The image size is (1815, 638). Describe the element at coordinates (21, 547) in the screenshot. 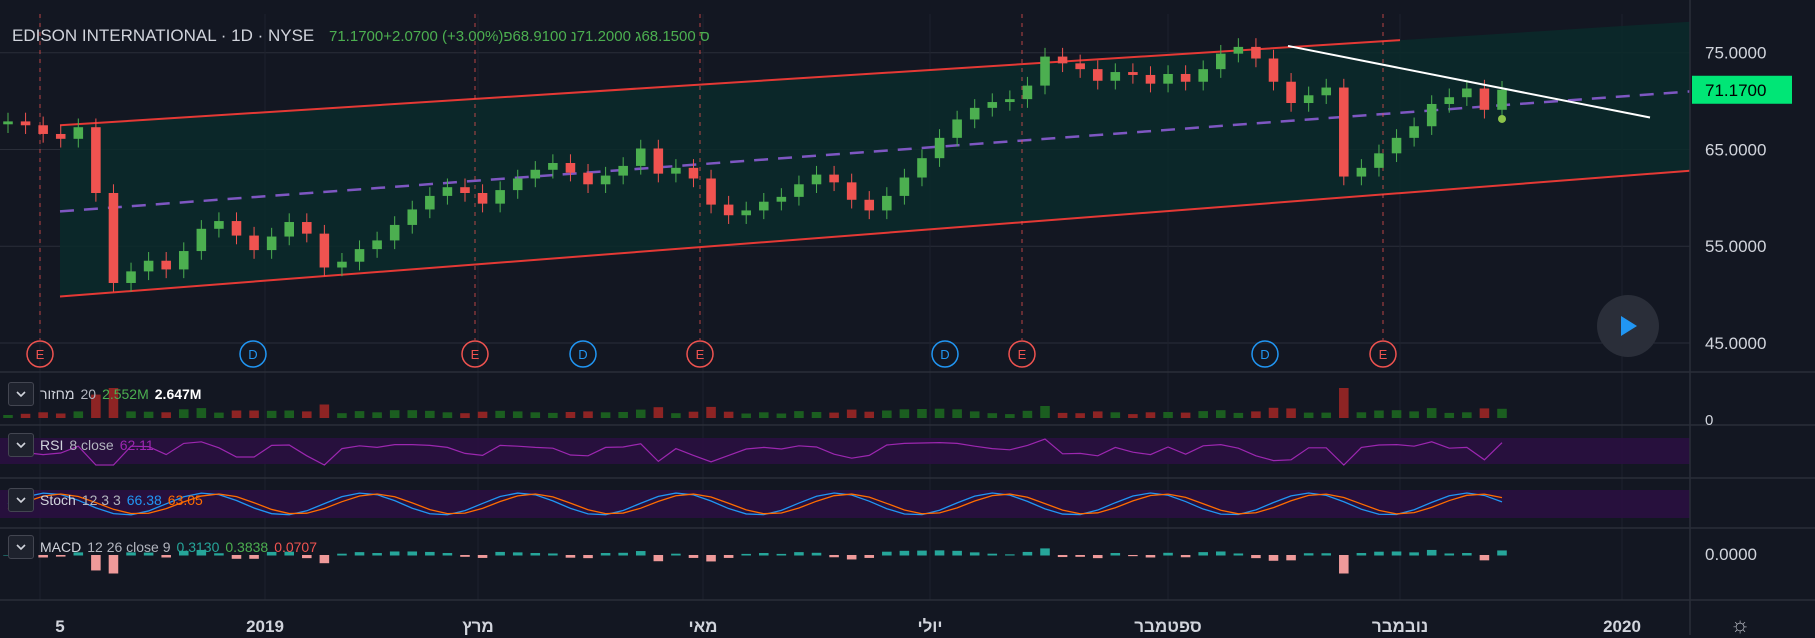

I see `collapse-macd-button` at that location.